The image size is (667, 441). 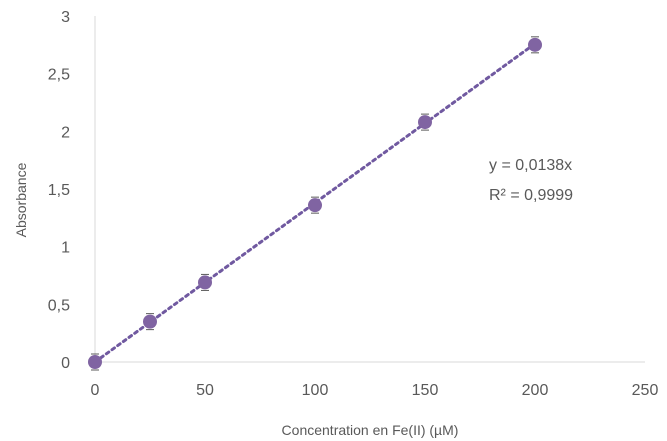 I want to click on y-tick-label: 0,5, so click(x=59, y=305).